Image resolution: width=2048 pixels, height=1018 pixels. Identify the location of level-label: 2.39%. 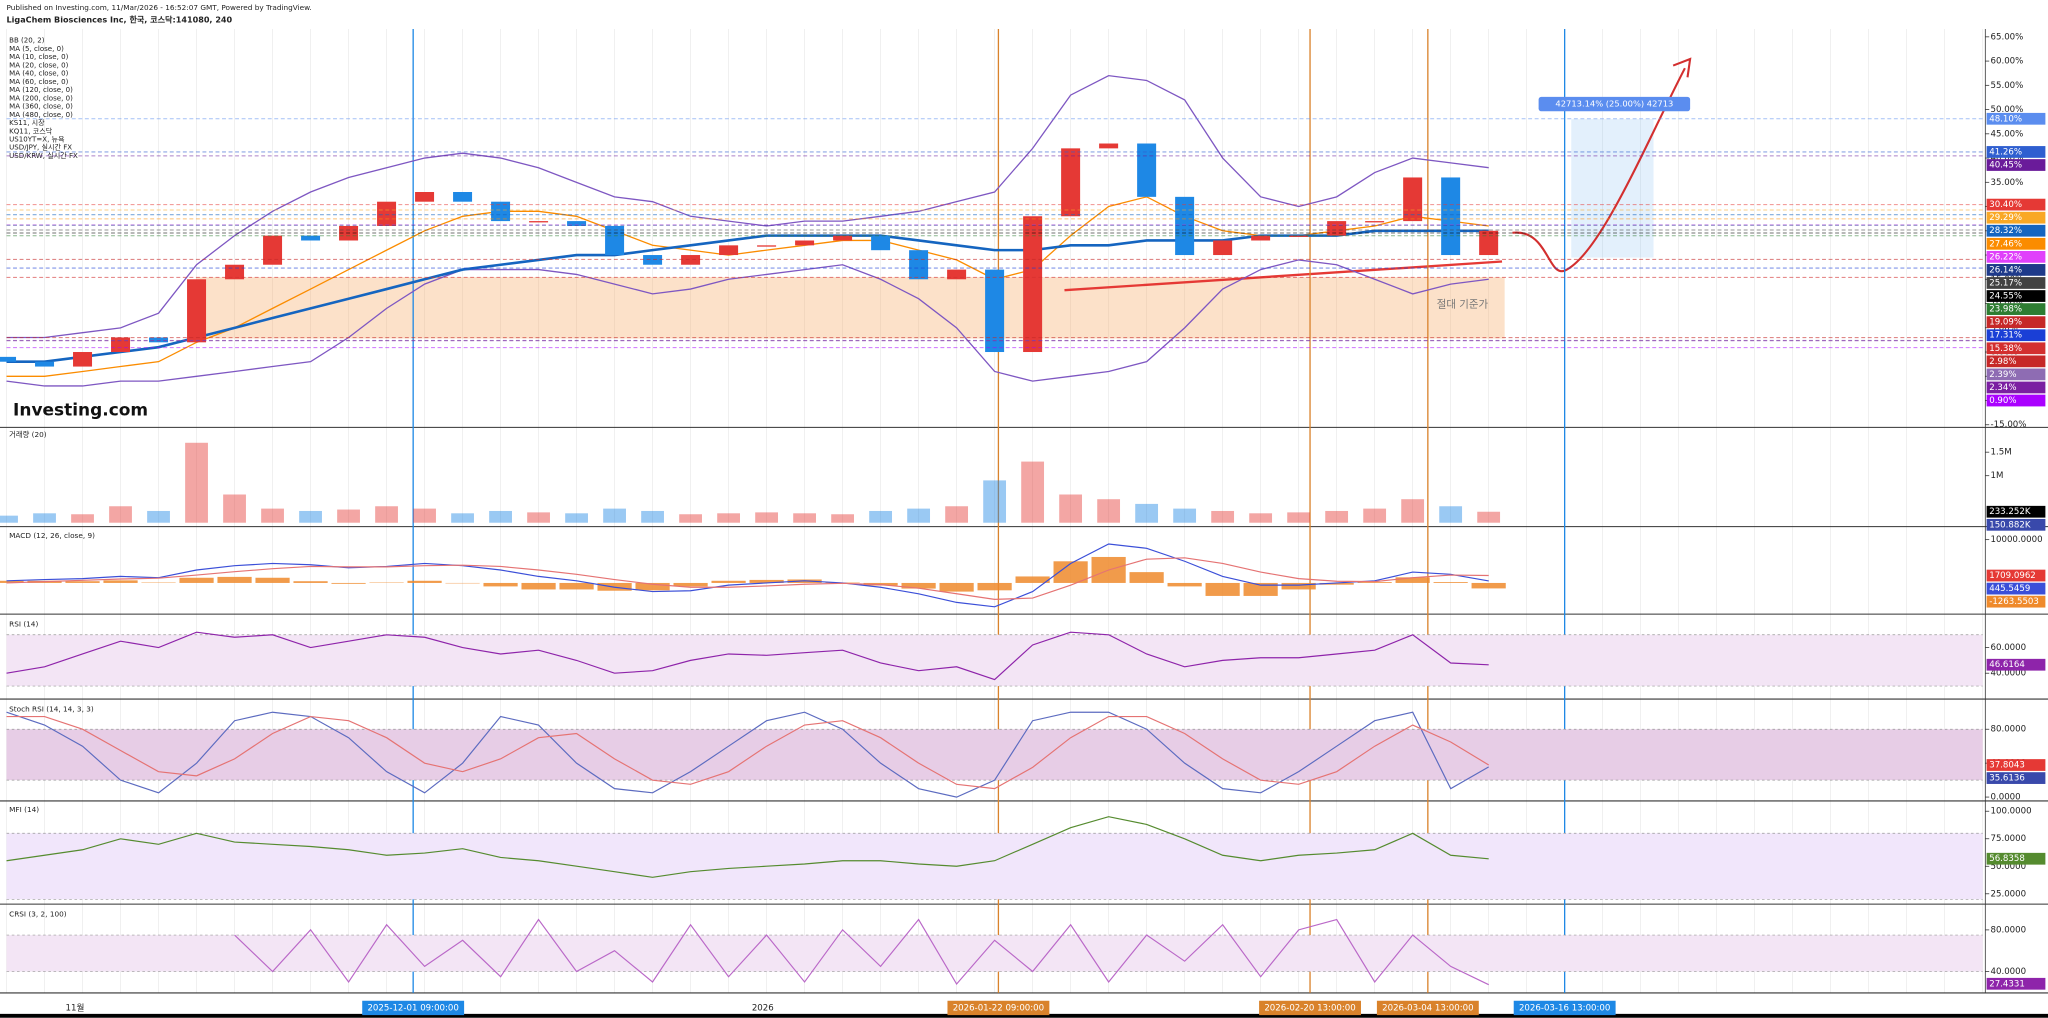
(2002, 375).